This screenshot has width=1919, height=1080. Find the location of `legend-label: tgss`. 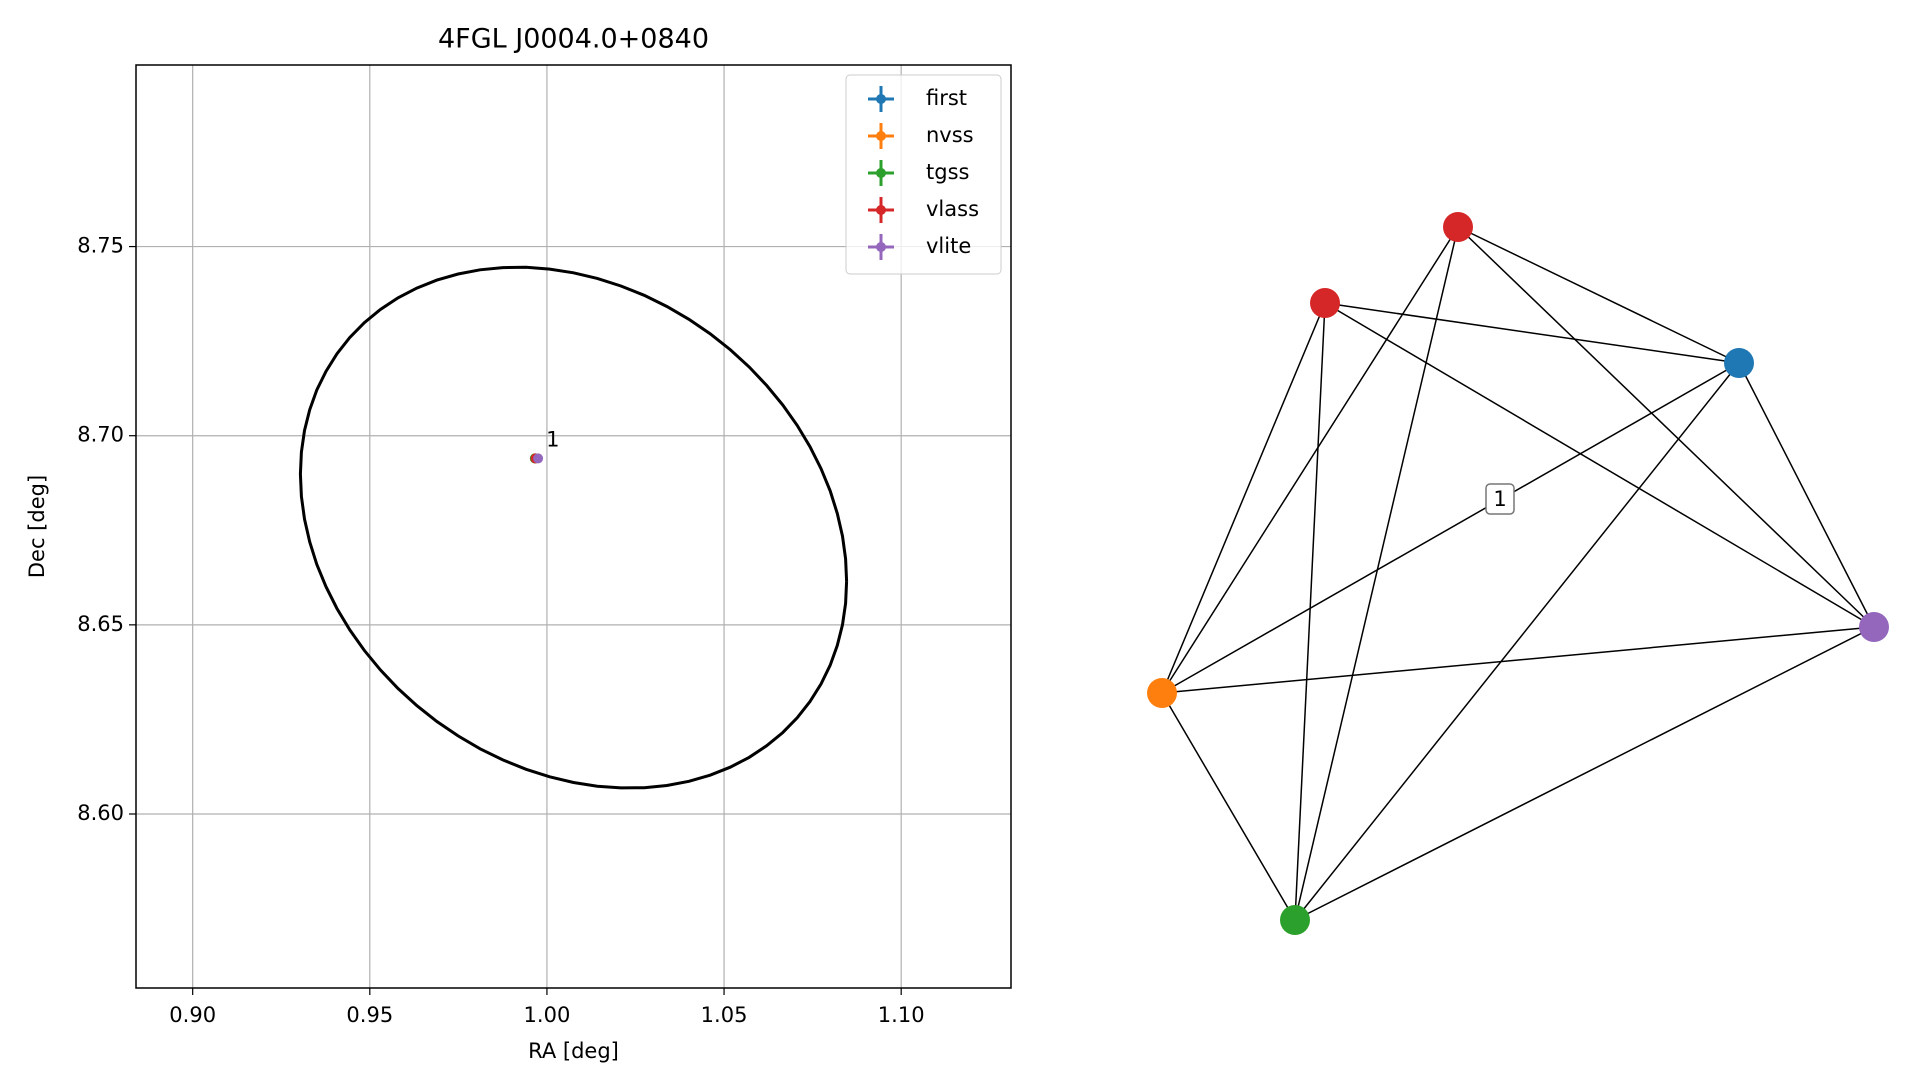

legend-label: tgss is located at coordinates (947, 172).